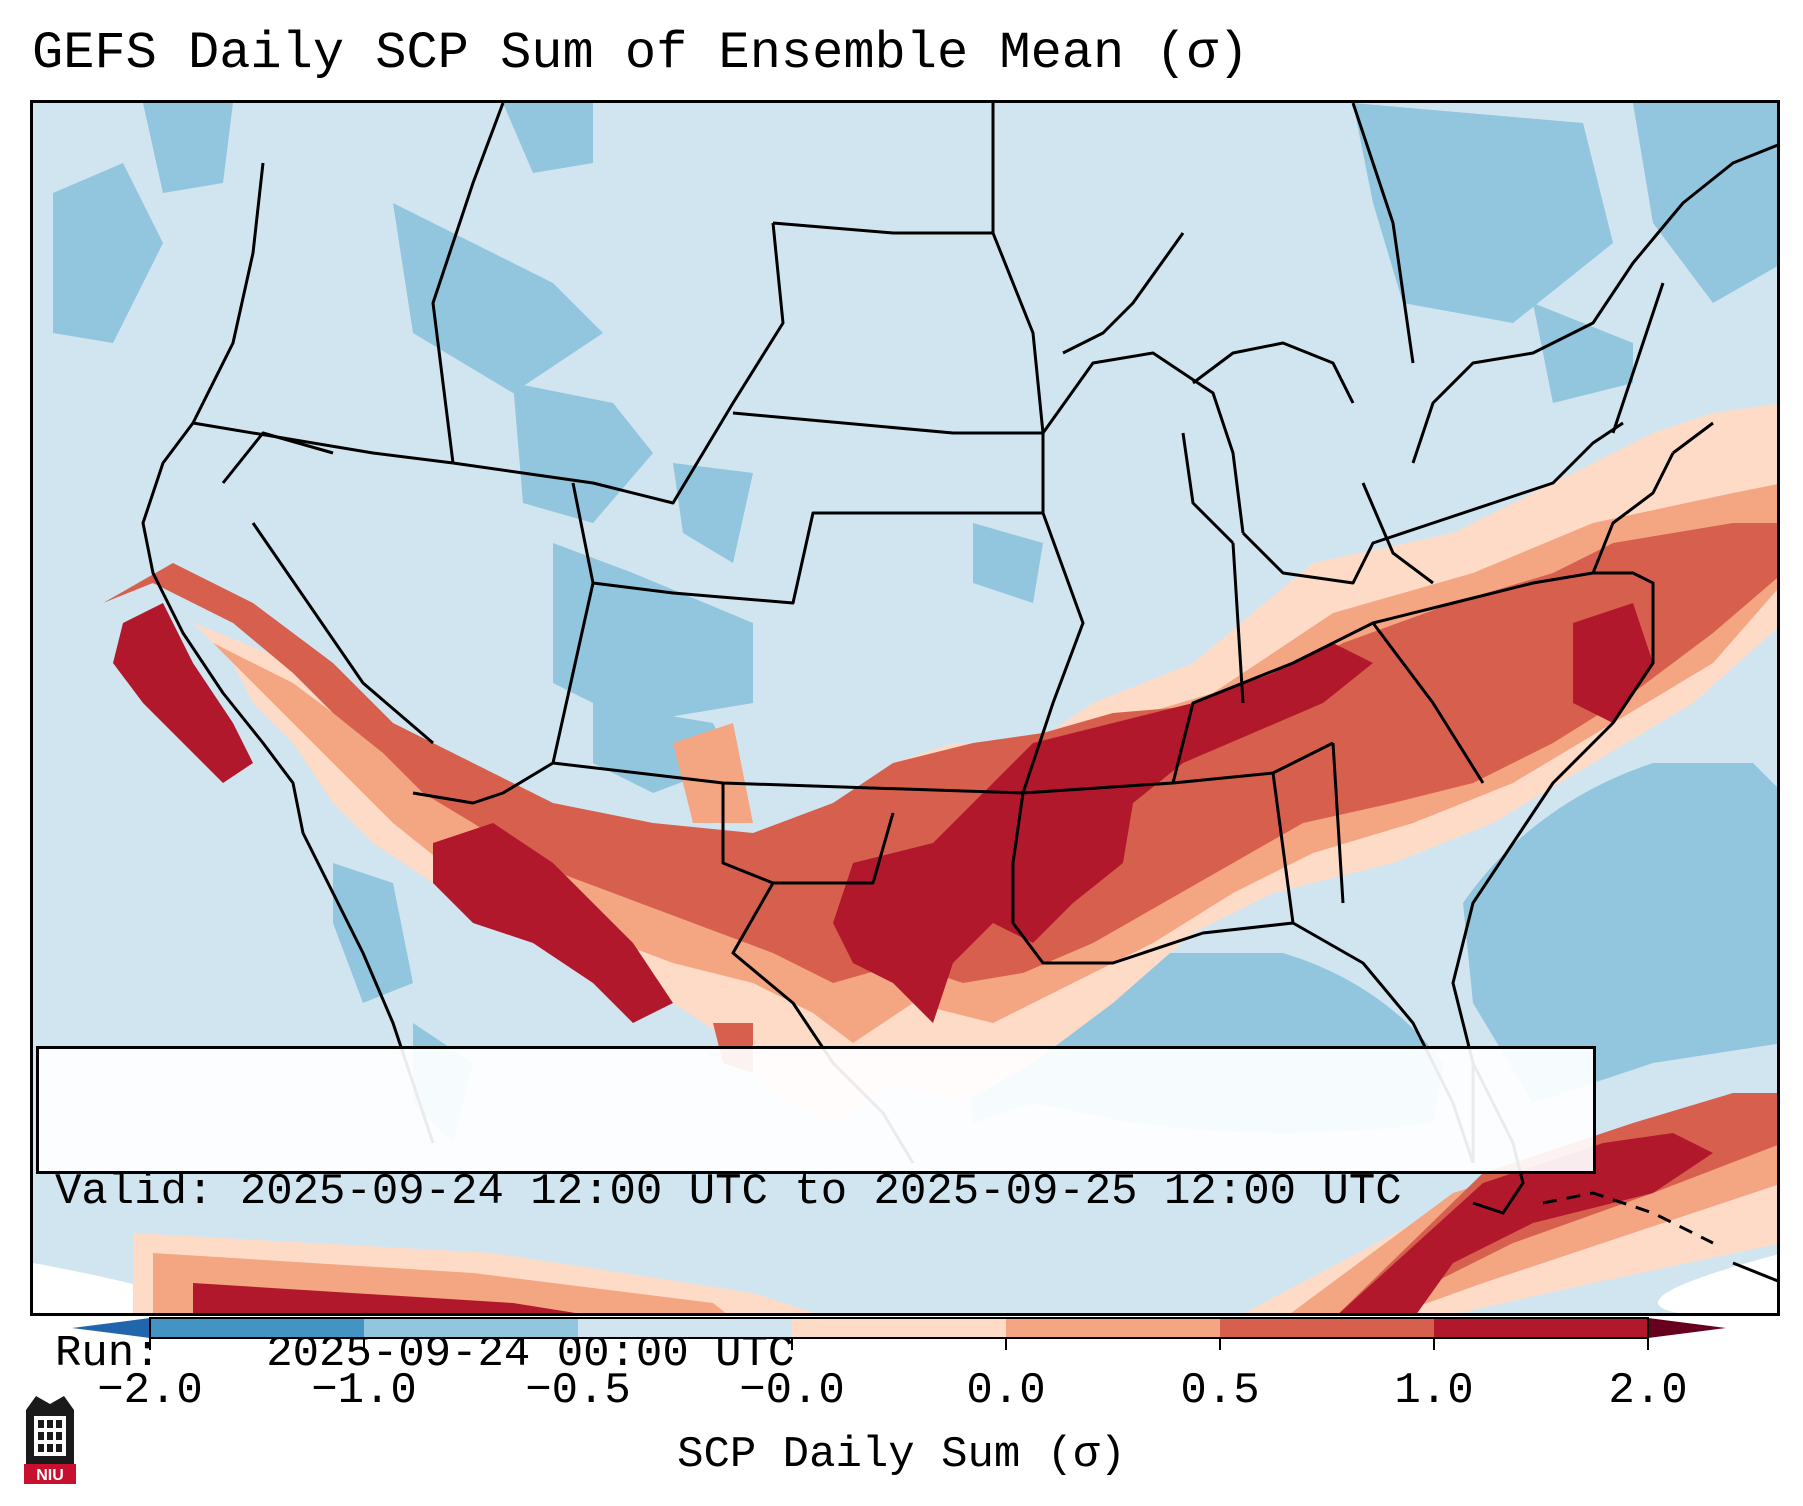 The width and height of the screenshot is (1803, 1506). What do you see at coordinates (50, 1475) in the screenshot?
I see `logo-text: NIU` at bounding box center [50, 1475].